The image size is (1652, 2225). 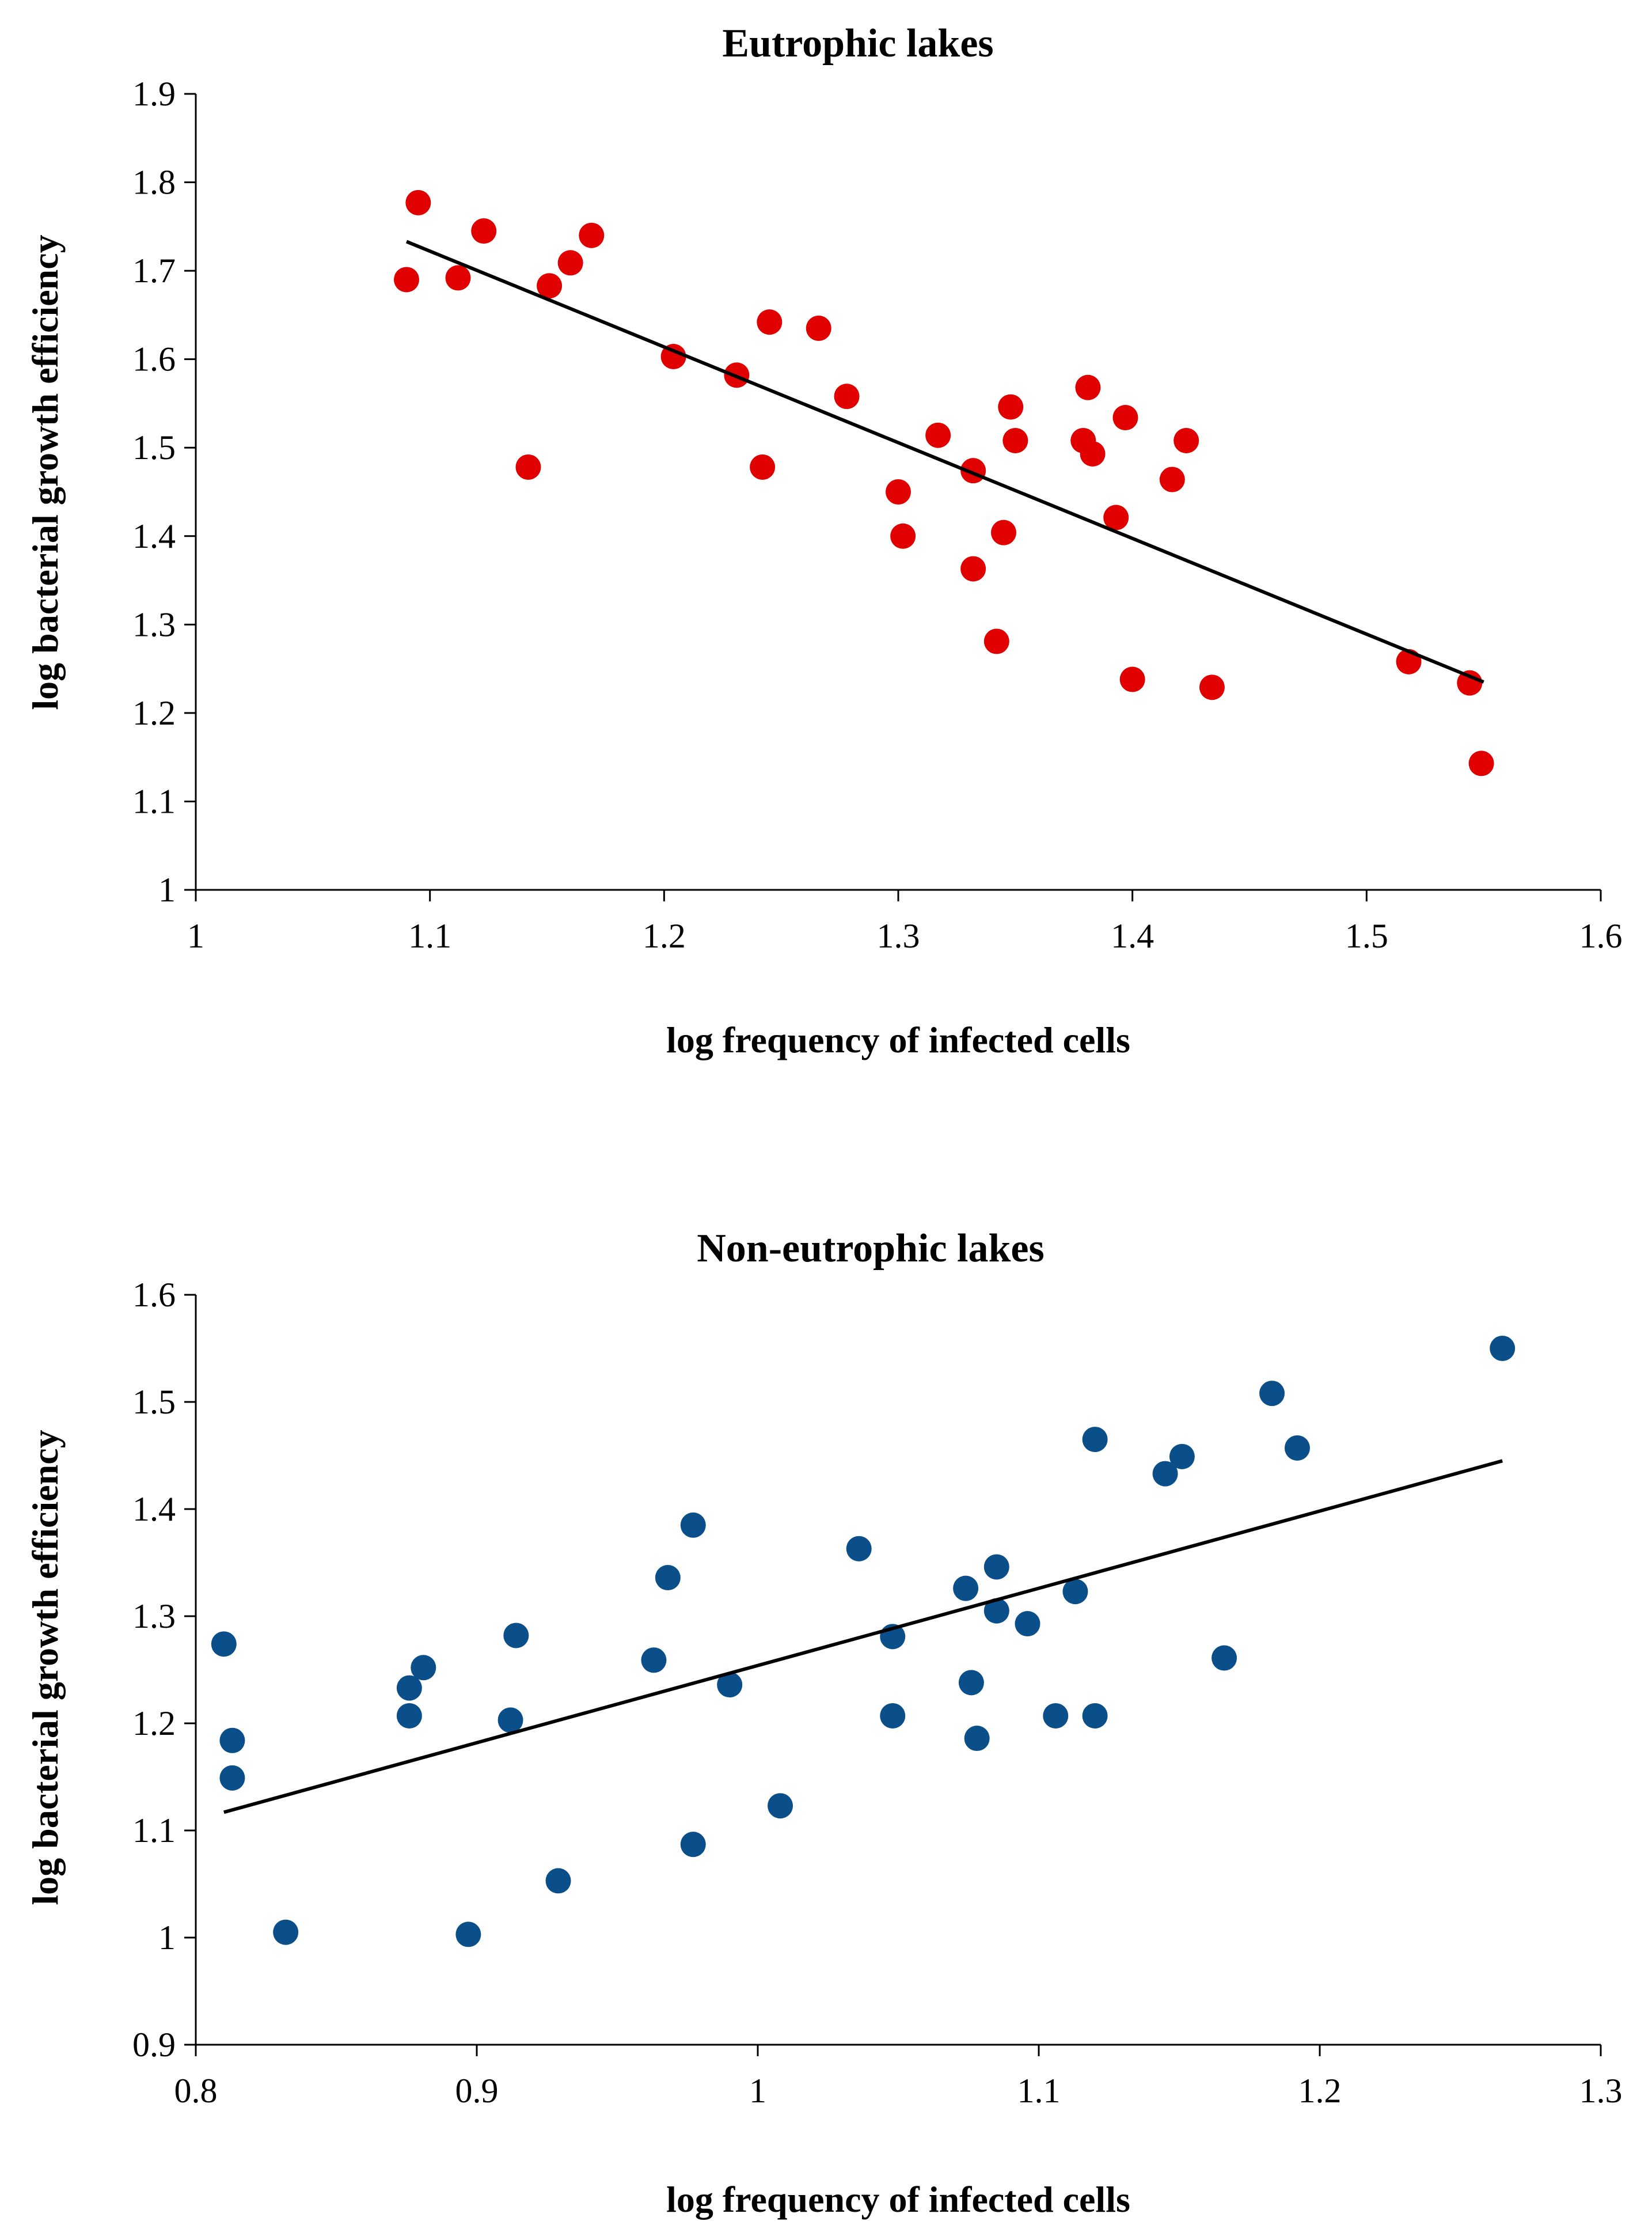 What do you see at coordinates (154, 2045) in the screenshot?
I see `y-tick-label: 0.9` at bounding box center [154, 2045].